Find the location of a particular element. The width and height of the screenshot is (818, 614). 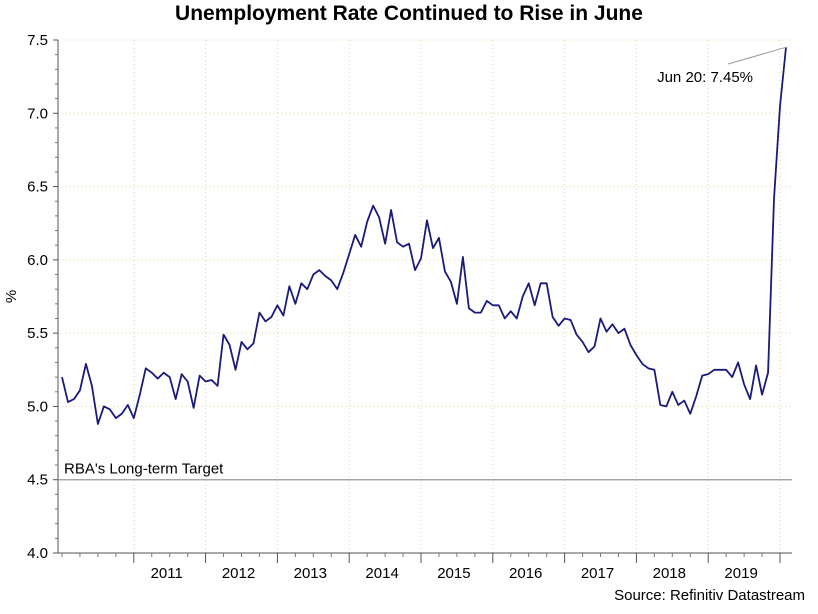

y-tick-label: 7.0 is located at coordinates (37, 113).